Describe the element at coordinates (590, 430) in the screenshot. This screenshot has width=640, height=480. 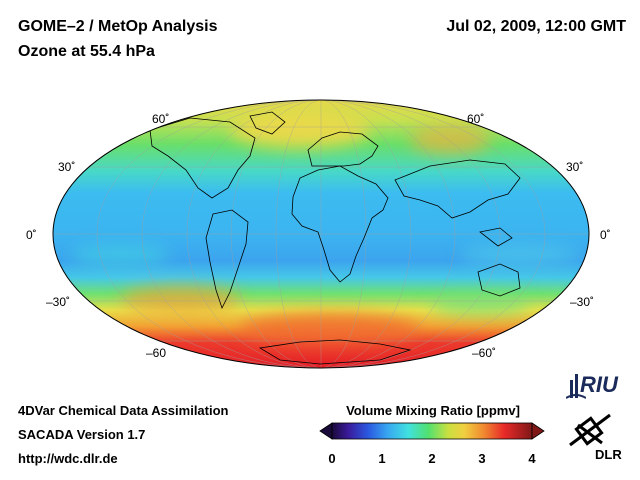
I see `dlr-logo-icon` at that location.